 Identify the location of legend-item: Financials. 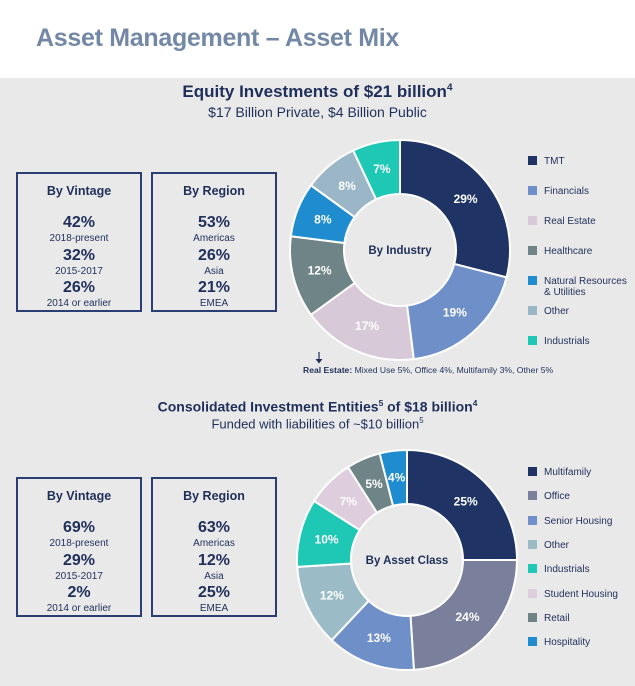
(581, 191).